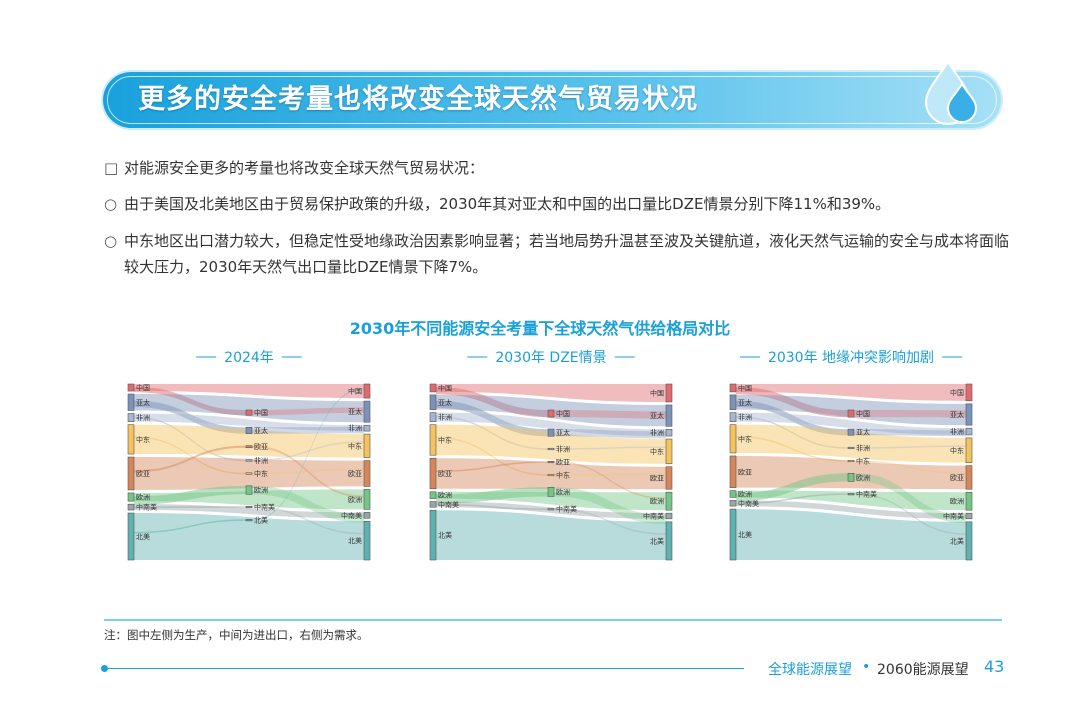 The image size is (1080, 720). I want to click on demand-node-label: 亚太, so click(657, 415).